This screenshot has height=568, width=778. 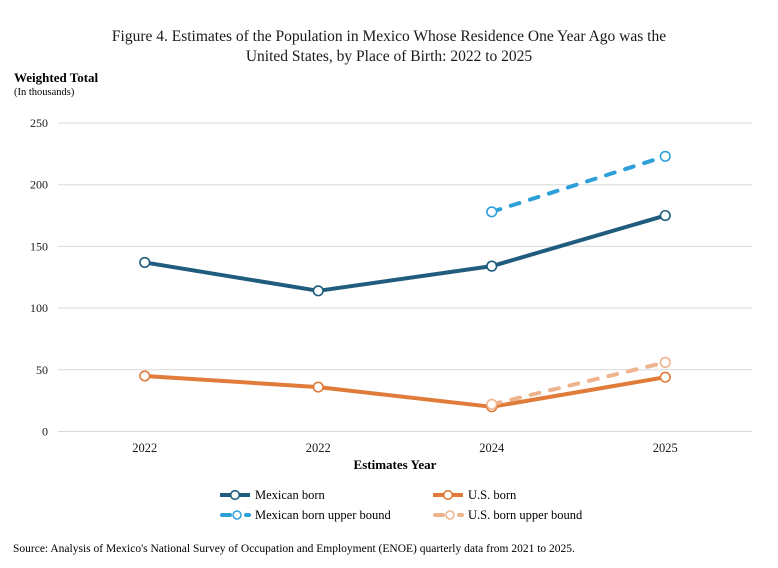 What do you see at coordinates (56, 77) in the screenshot?
I see `y-axis-title: Weighted Total` at bounding box center [56, 77].